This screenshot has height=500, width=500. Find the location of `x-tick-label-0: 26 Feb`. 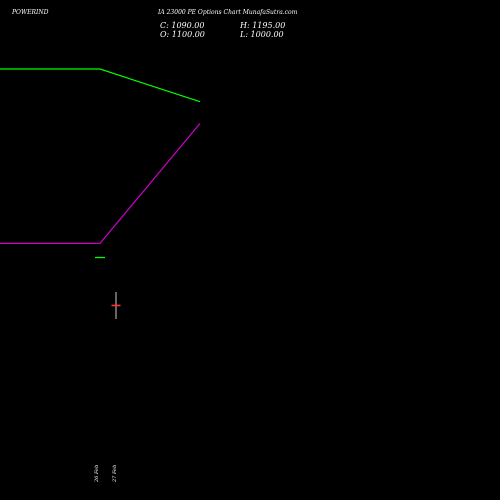

x-tick-label-0: 26 Feb is located at coordinates (97, 473).